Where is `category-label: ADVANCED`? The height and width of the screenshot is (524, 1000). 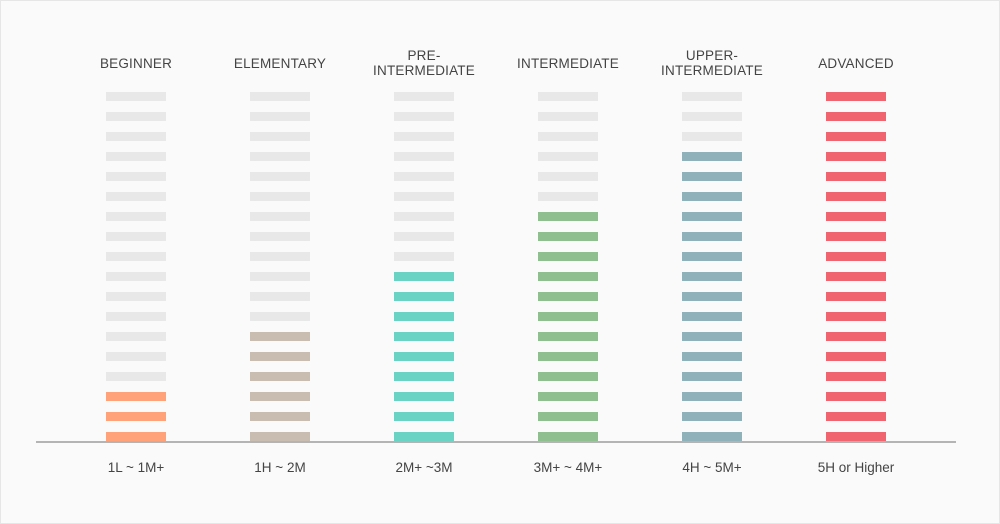
category-label: ADVANCED is located at coordinates (856, 63).